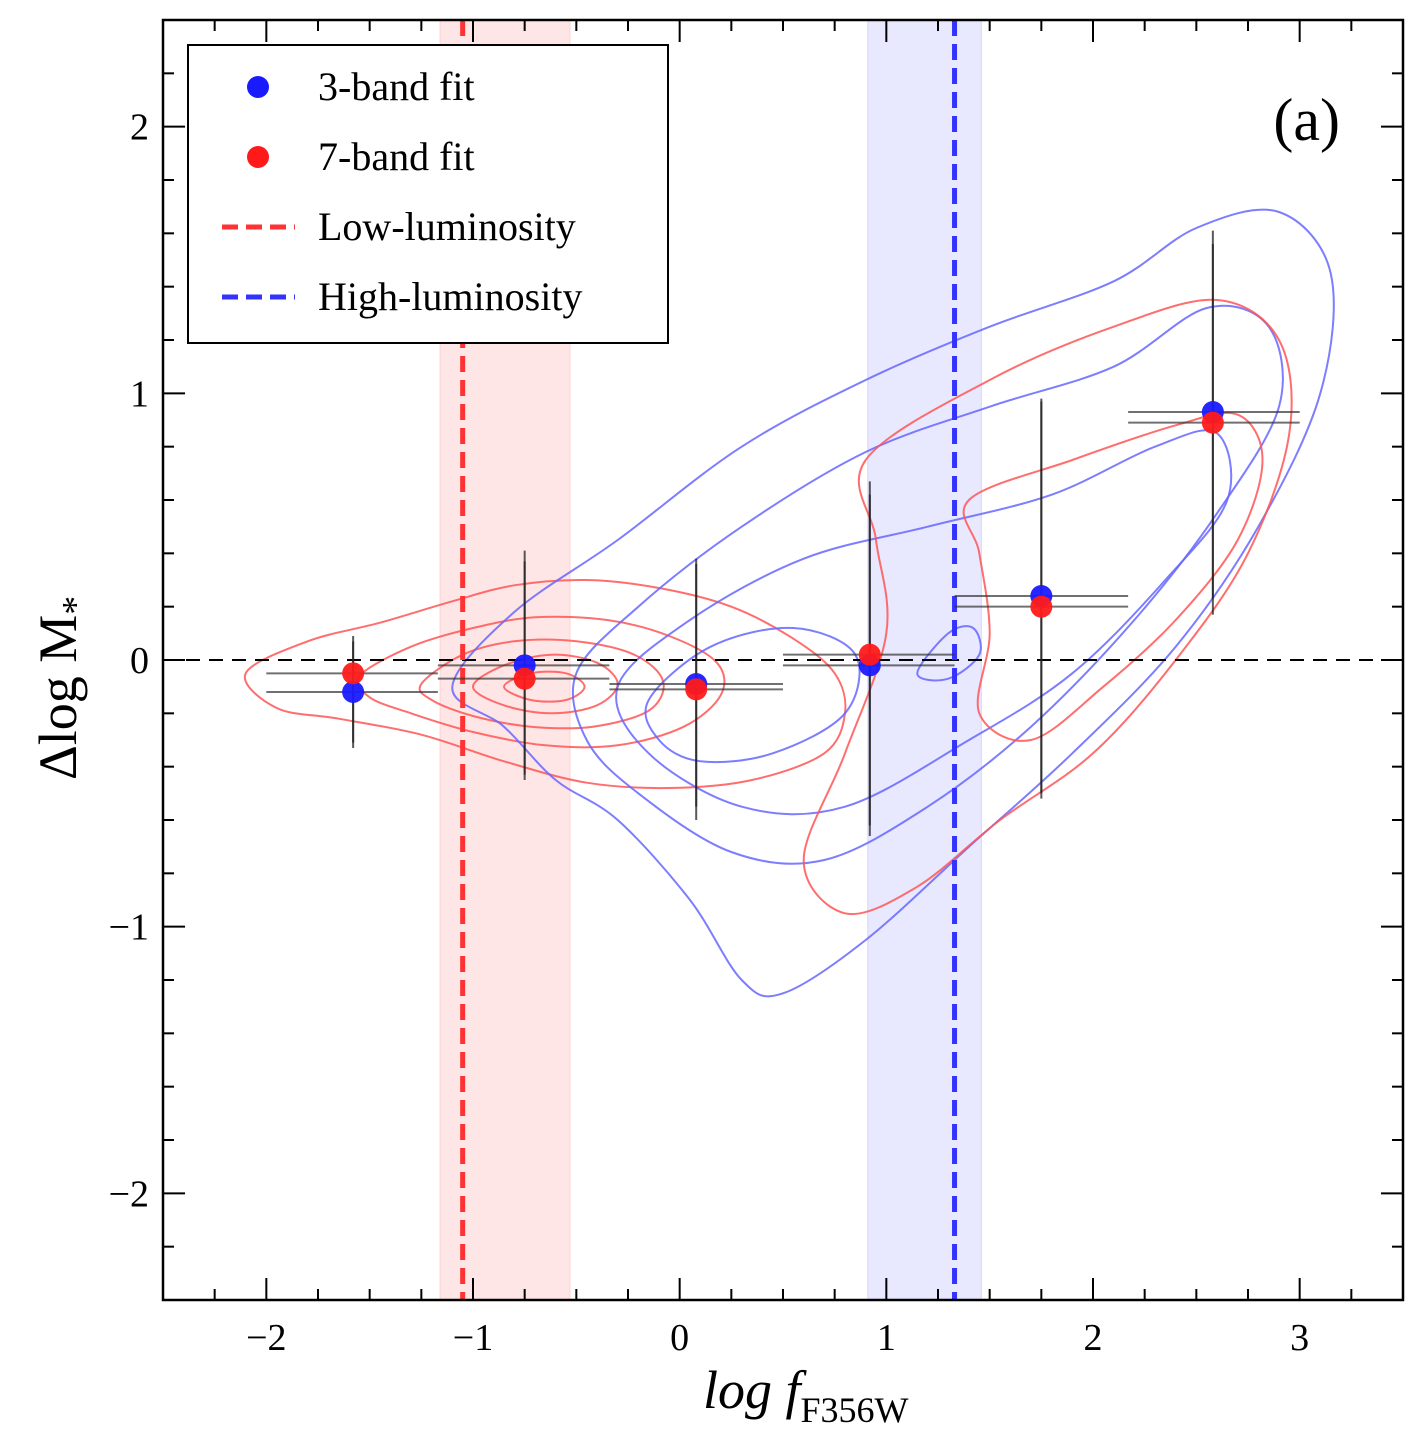 This screenshot has height=1456, width=1423. I want to click on y-axis-title: Δlog M*, so click(62, 688).